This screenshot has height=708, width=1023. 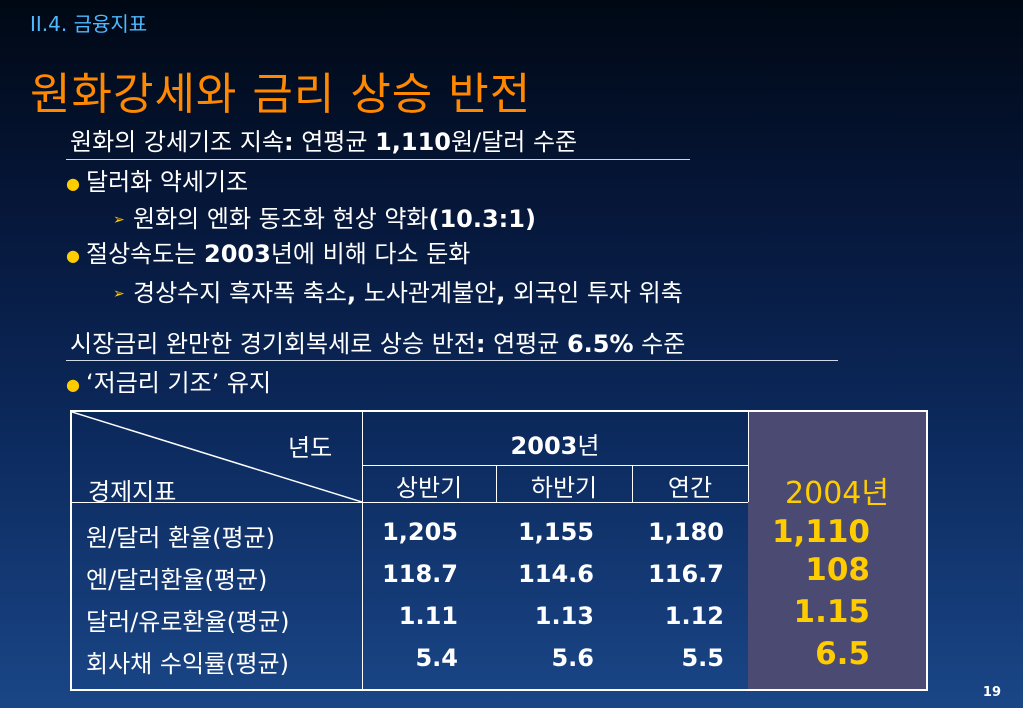 I want to click on row-label: 엔/달러환율(평균), so click(x=177, y=580).